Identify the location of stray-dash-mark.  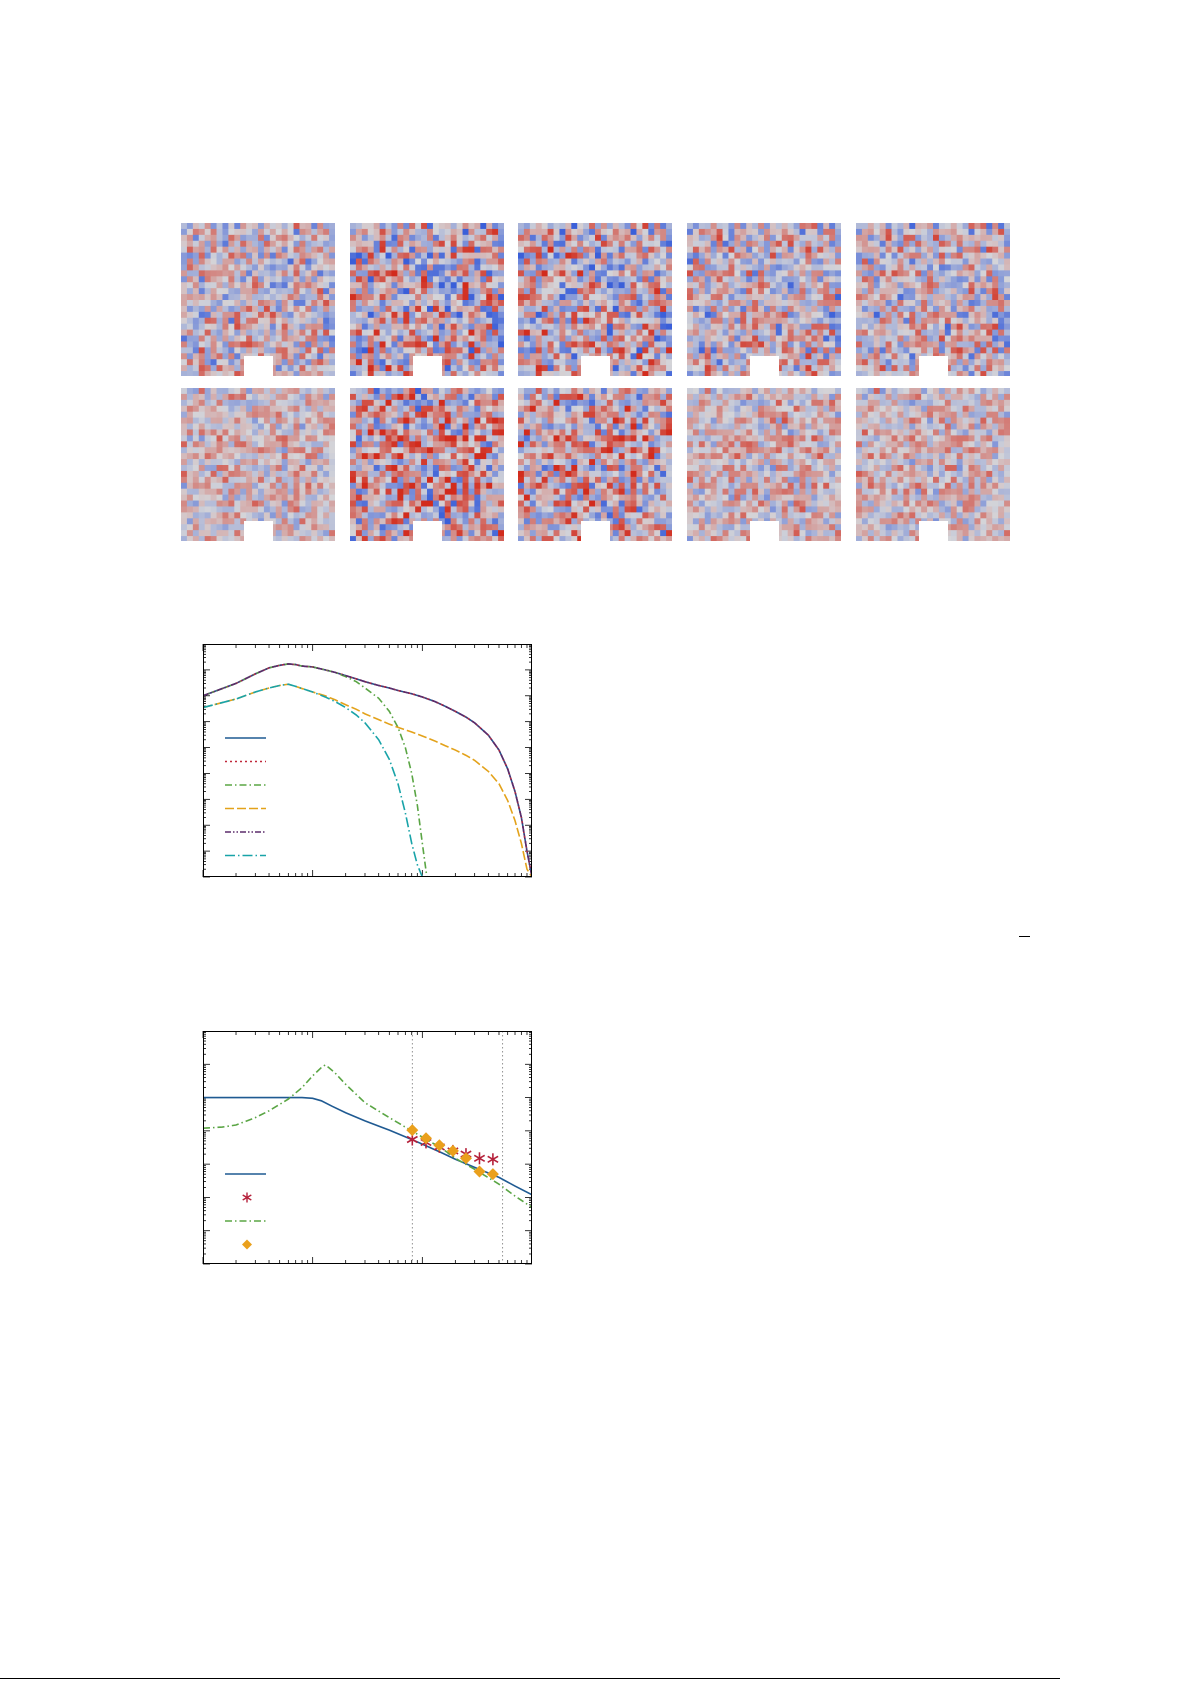
(1024, 936).